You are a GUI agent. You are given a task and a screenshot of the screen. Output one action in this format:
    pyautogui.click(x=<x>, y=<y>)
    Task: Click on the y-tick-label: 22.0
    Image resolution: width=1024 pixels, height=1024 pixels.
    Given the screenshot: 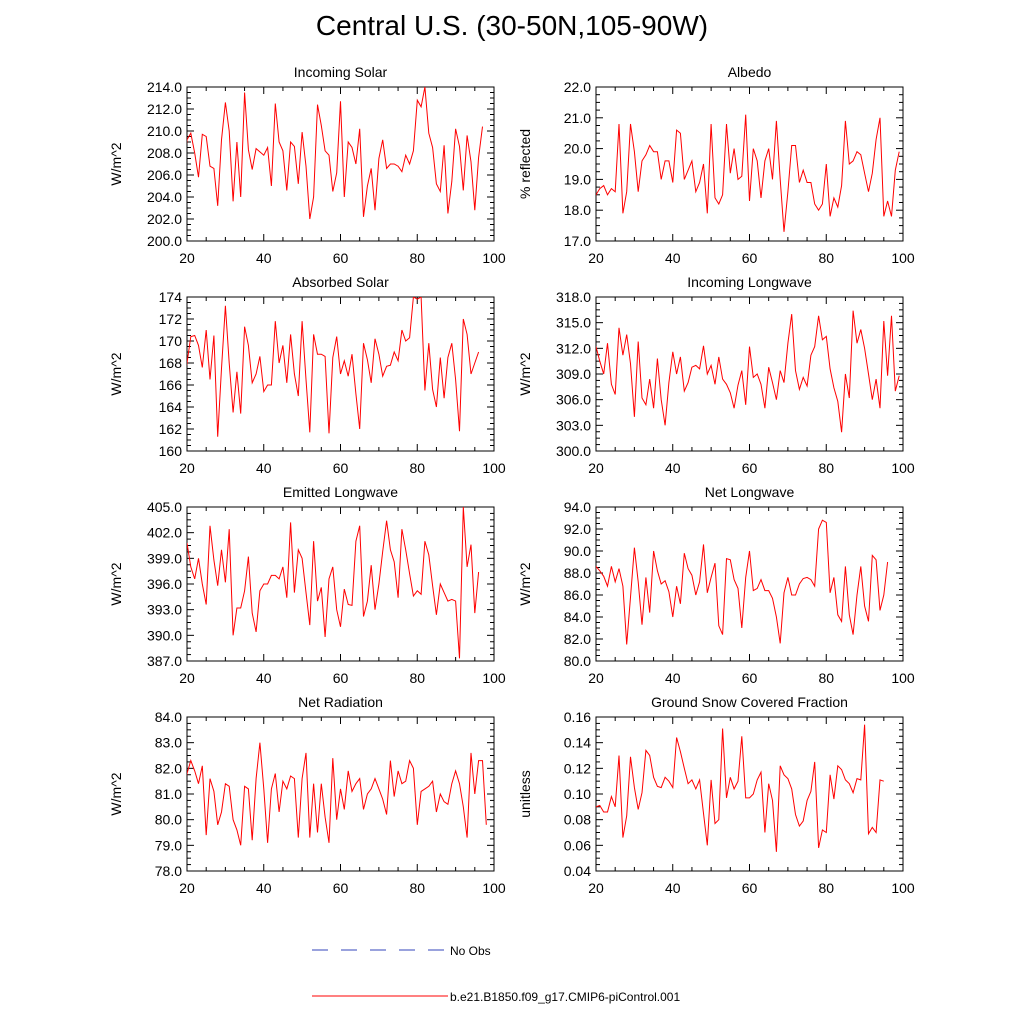 What is the action you would take?
    pyautogui.click(x=577, y=87)
    